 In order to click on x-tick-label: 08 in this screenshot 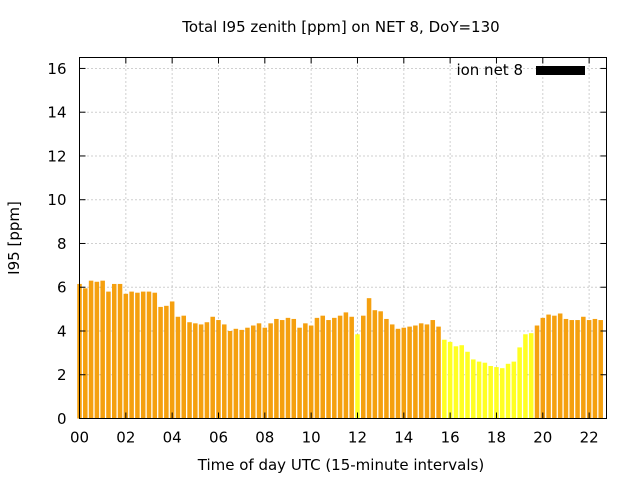, I will do `click(264, 438)`.